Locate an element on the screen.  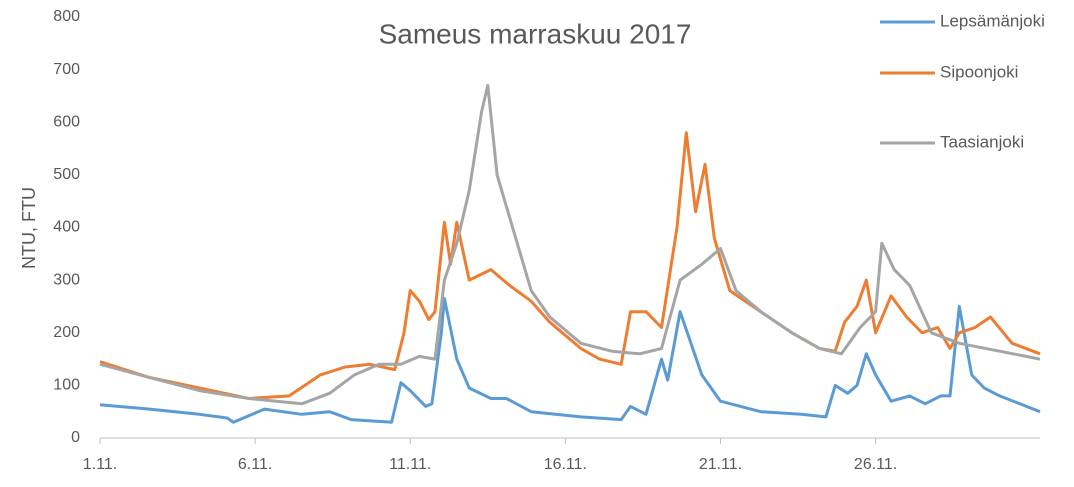
y-tick-label: 0 is located at coordinates (75, 437).